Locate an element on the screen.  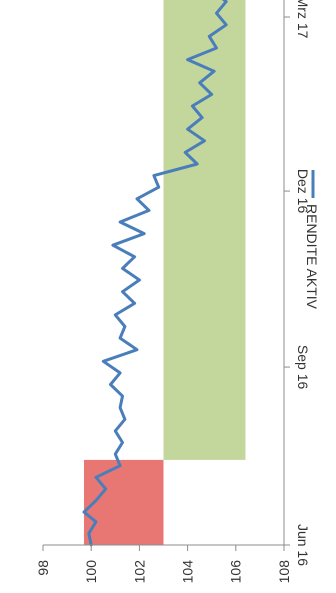
value-ticks: 98 100 102 104 106 108 is located at coordinates (163, 564).